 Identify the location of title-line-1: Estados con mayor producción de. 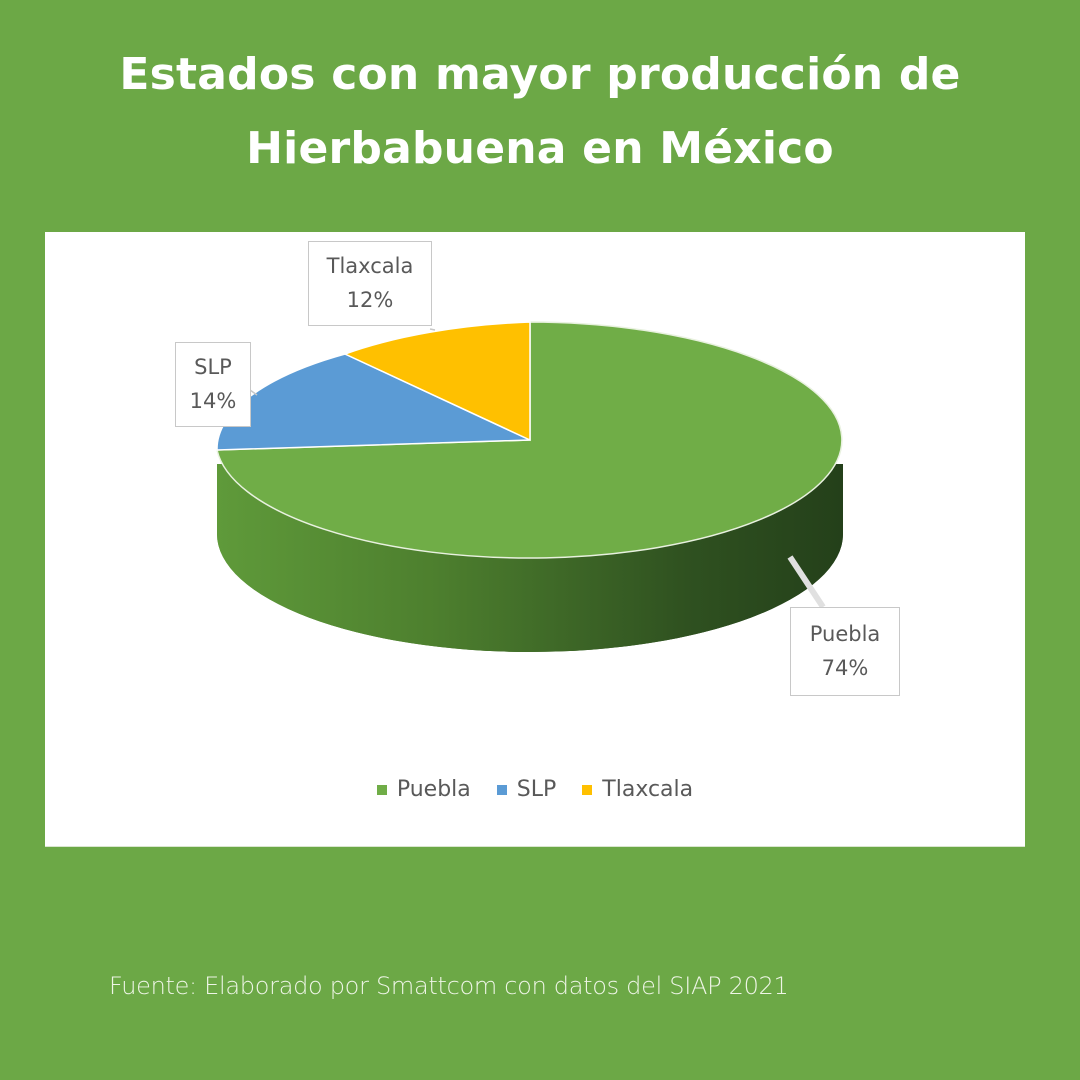
(540, 74).